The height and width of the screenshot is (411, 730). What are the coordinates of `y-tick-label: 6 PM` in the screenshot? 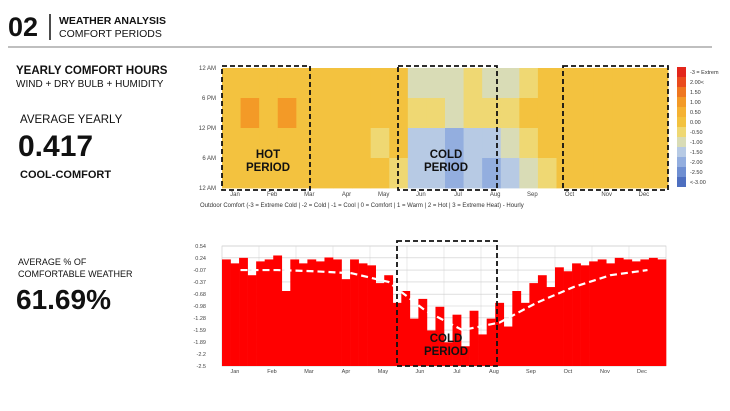 It's located at (209, 99).